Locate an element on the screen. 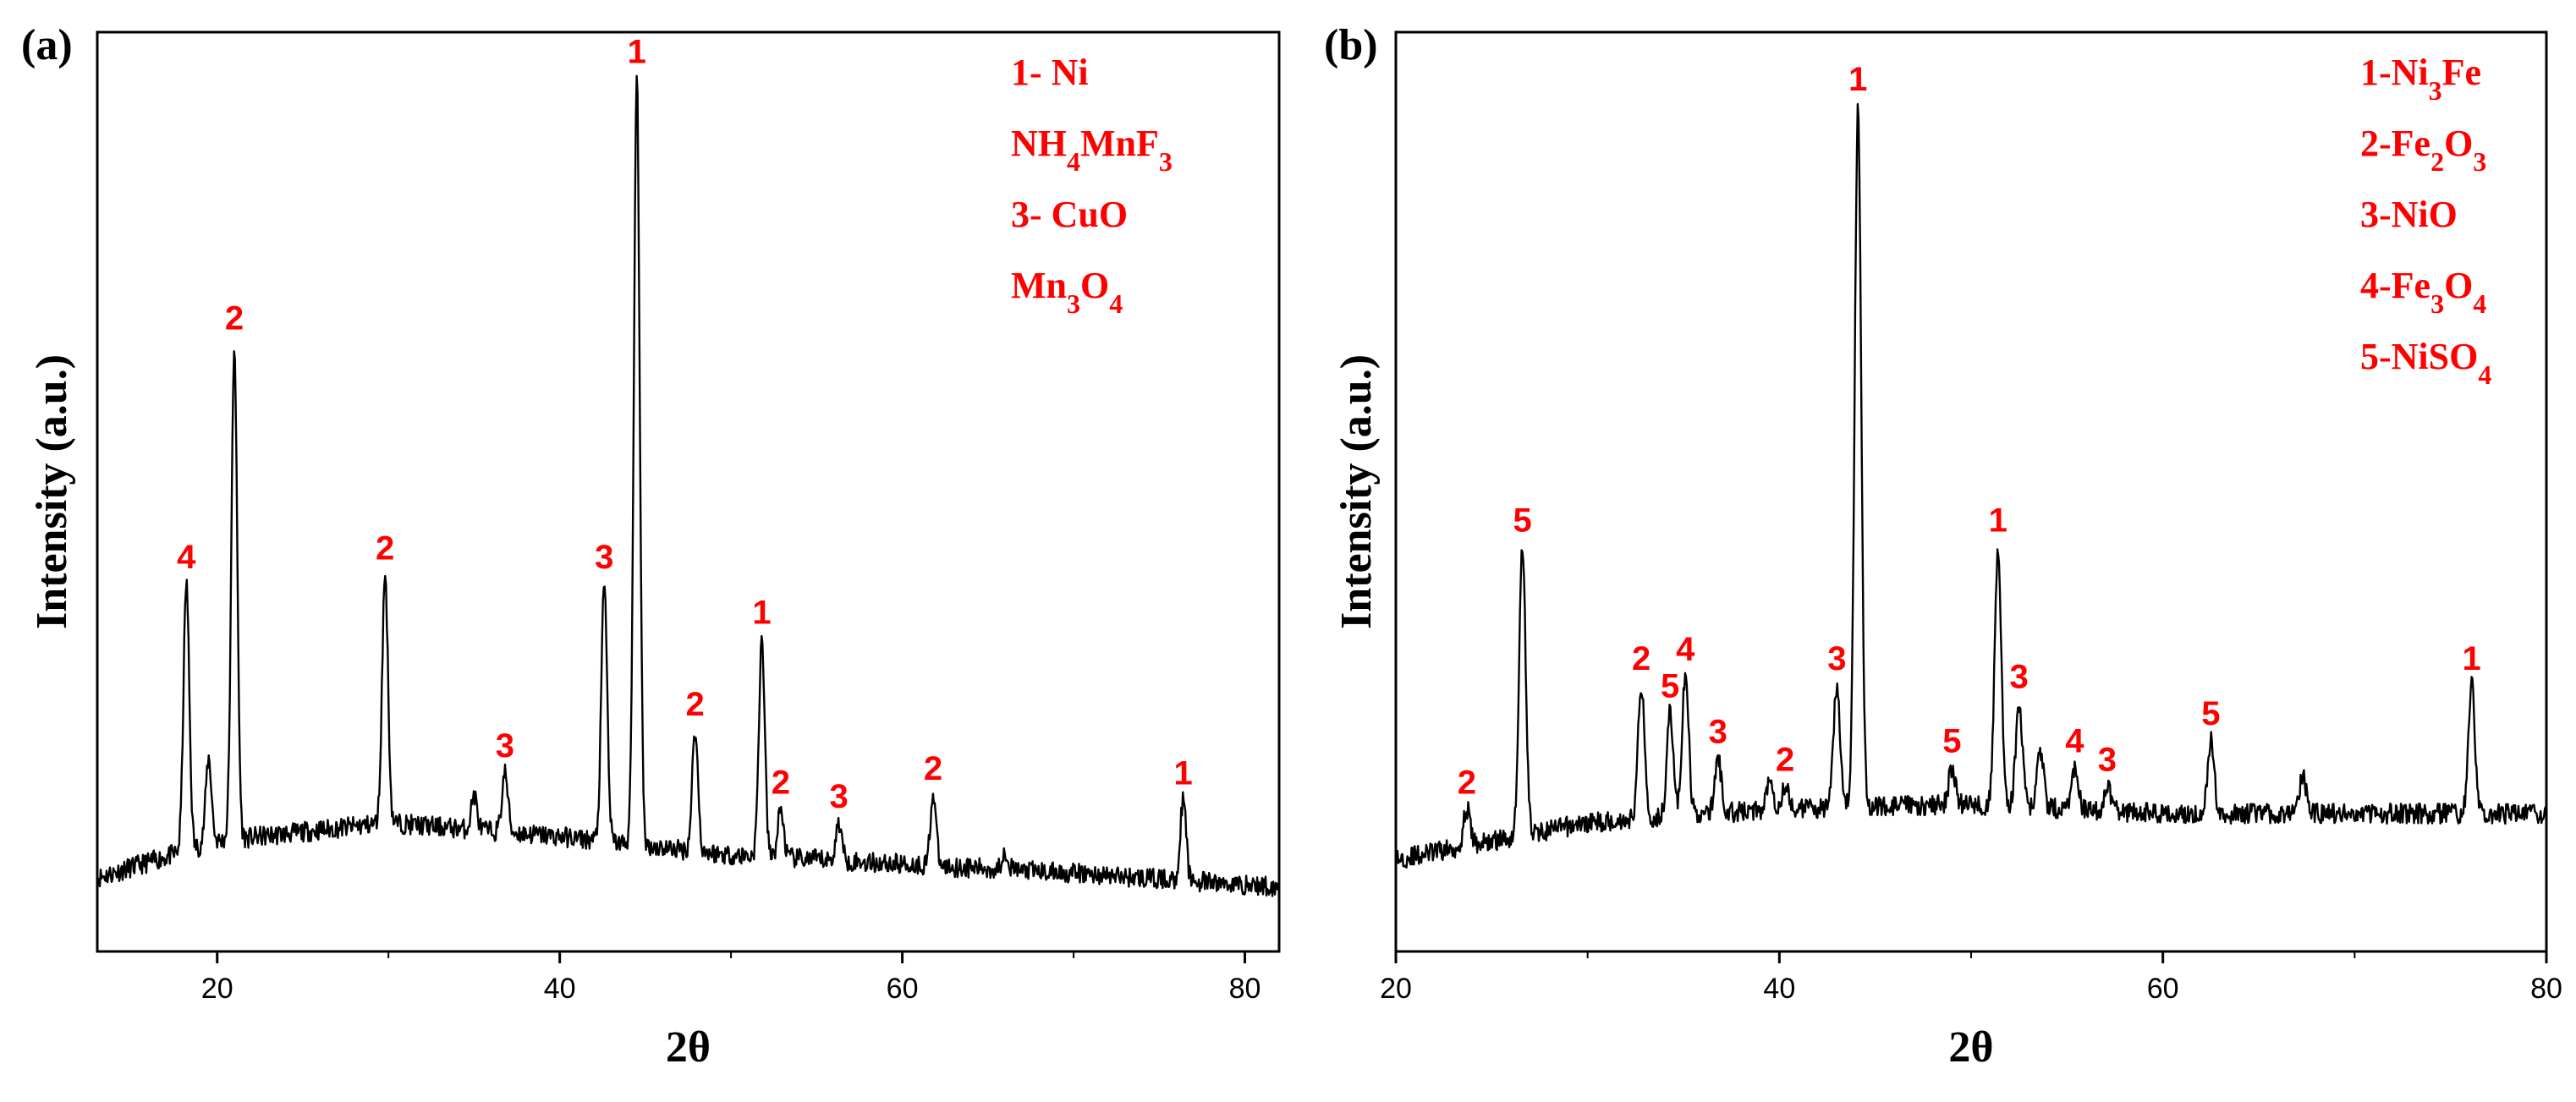 The height and width of the screenshot is (1102, 2576). legend-entry: Mn3O4 is located at coordinates (1067, 292).